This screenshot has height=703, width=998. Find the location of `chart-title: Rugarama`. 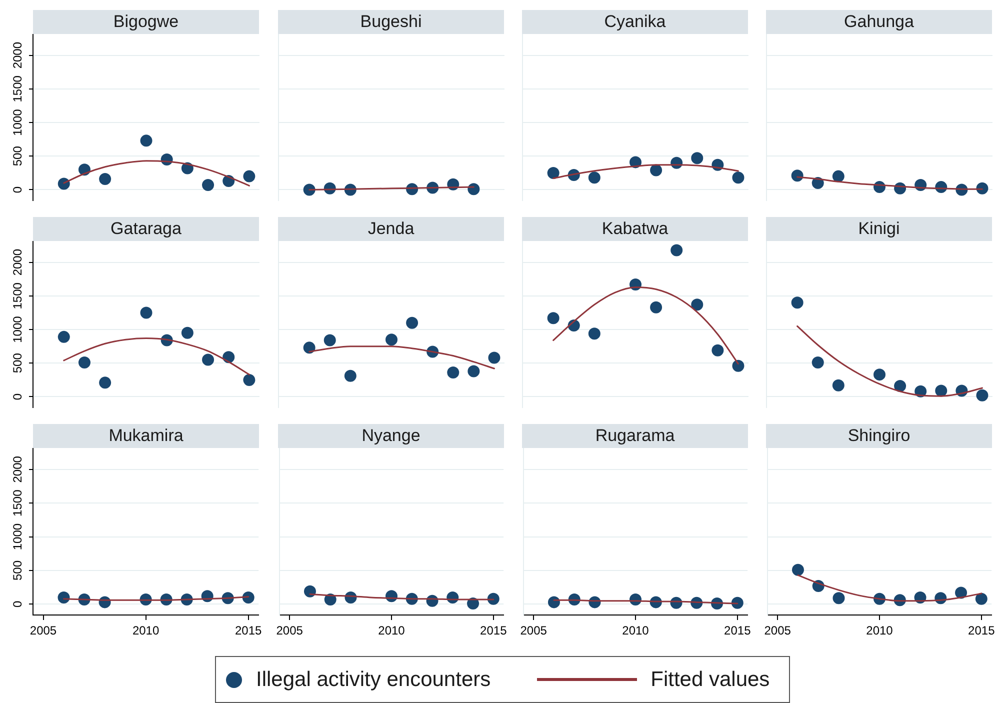

chart-title: Rugarama is located at coordinates (635, 436).